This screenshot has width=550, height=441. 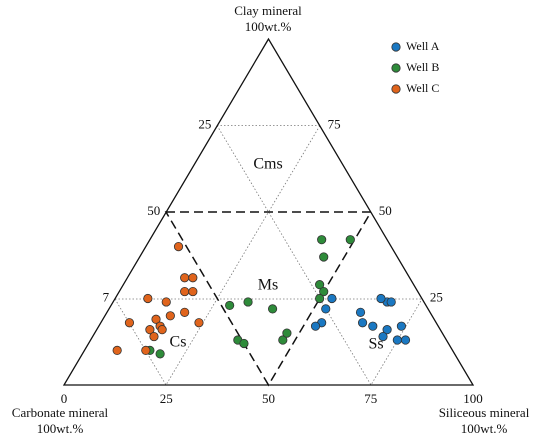 I want to click on vertex-label: Carbonate mineral, so click(x=60, y=412).